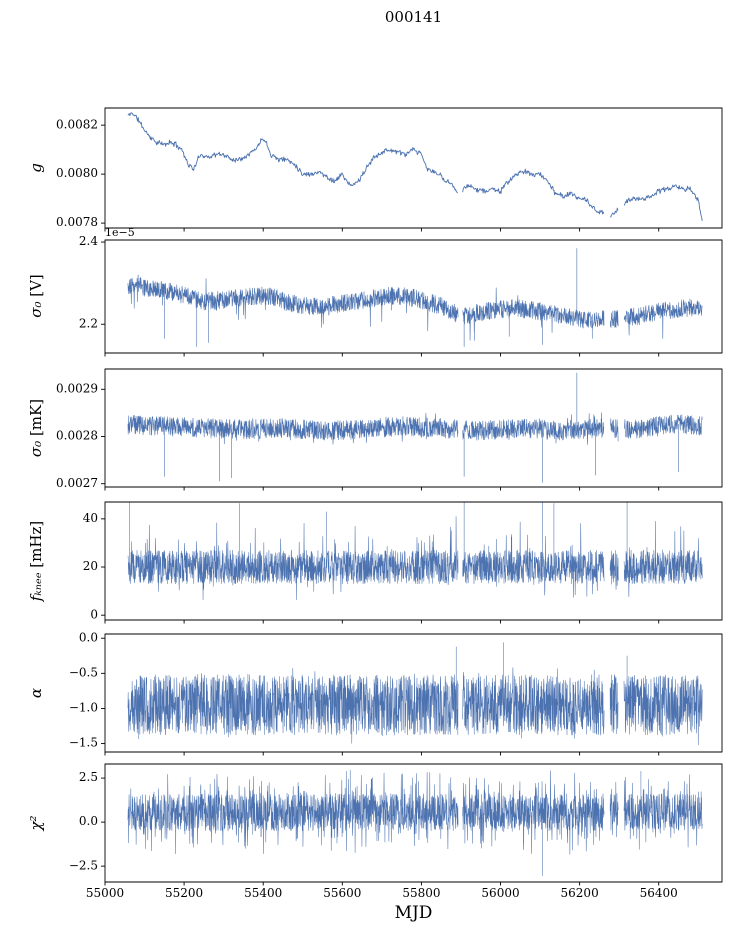  Describe the element at coordinates (120, 232) in the screenshot. I see `axis-offset-label: 1e−5` at that location.